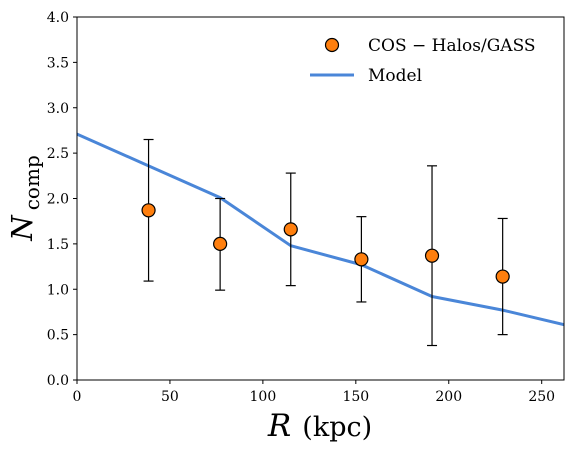  I want to click on x-tick-label: 250, so click(541, 397).